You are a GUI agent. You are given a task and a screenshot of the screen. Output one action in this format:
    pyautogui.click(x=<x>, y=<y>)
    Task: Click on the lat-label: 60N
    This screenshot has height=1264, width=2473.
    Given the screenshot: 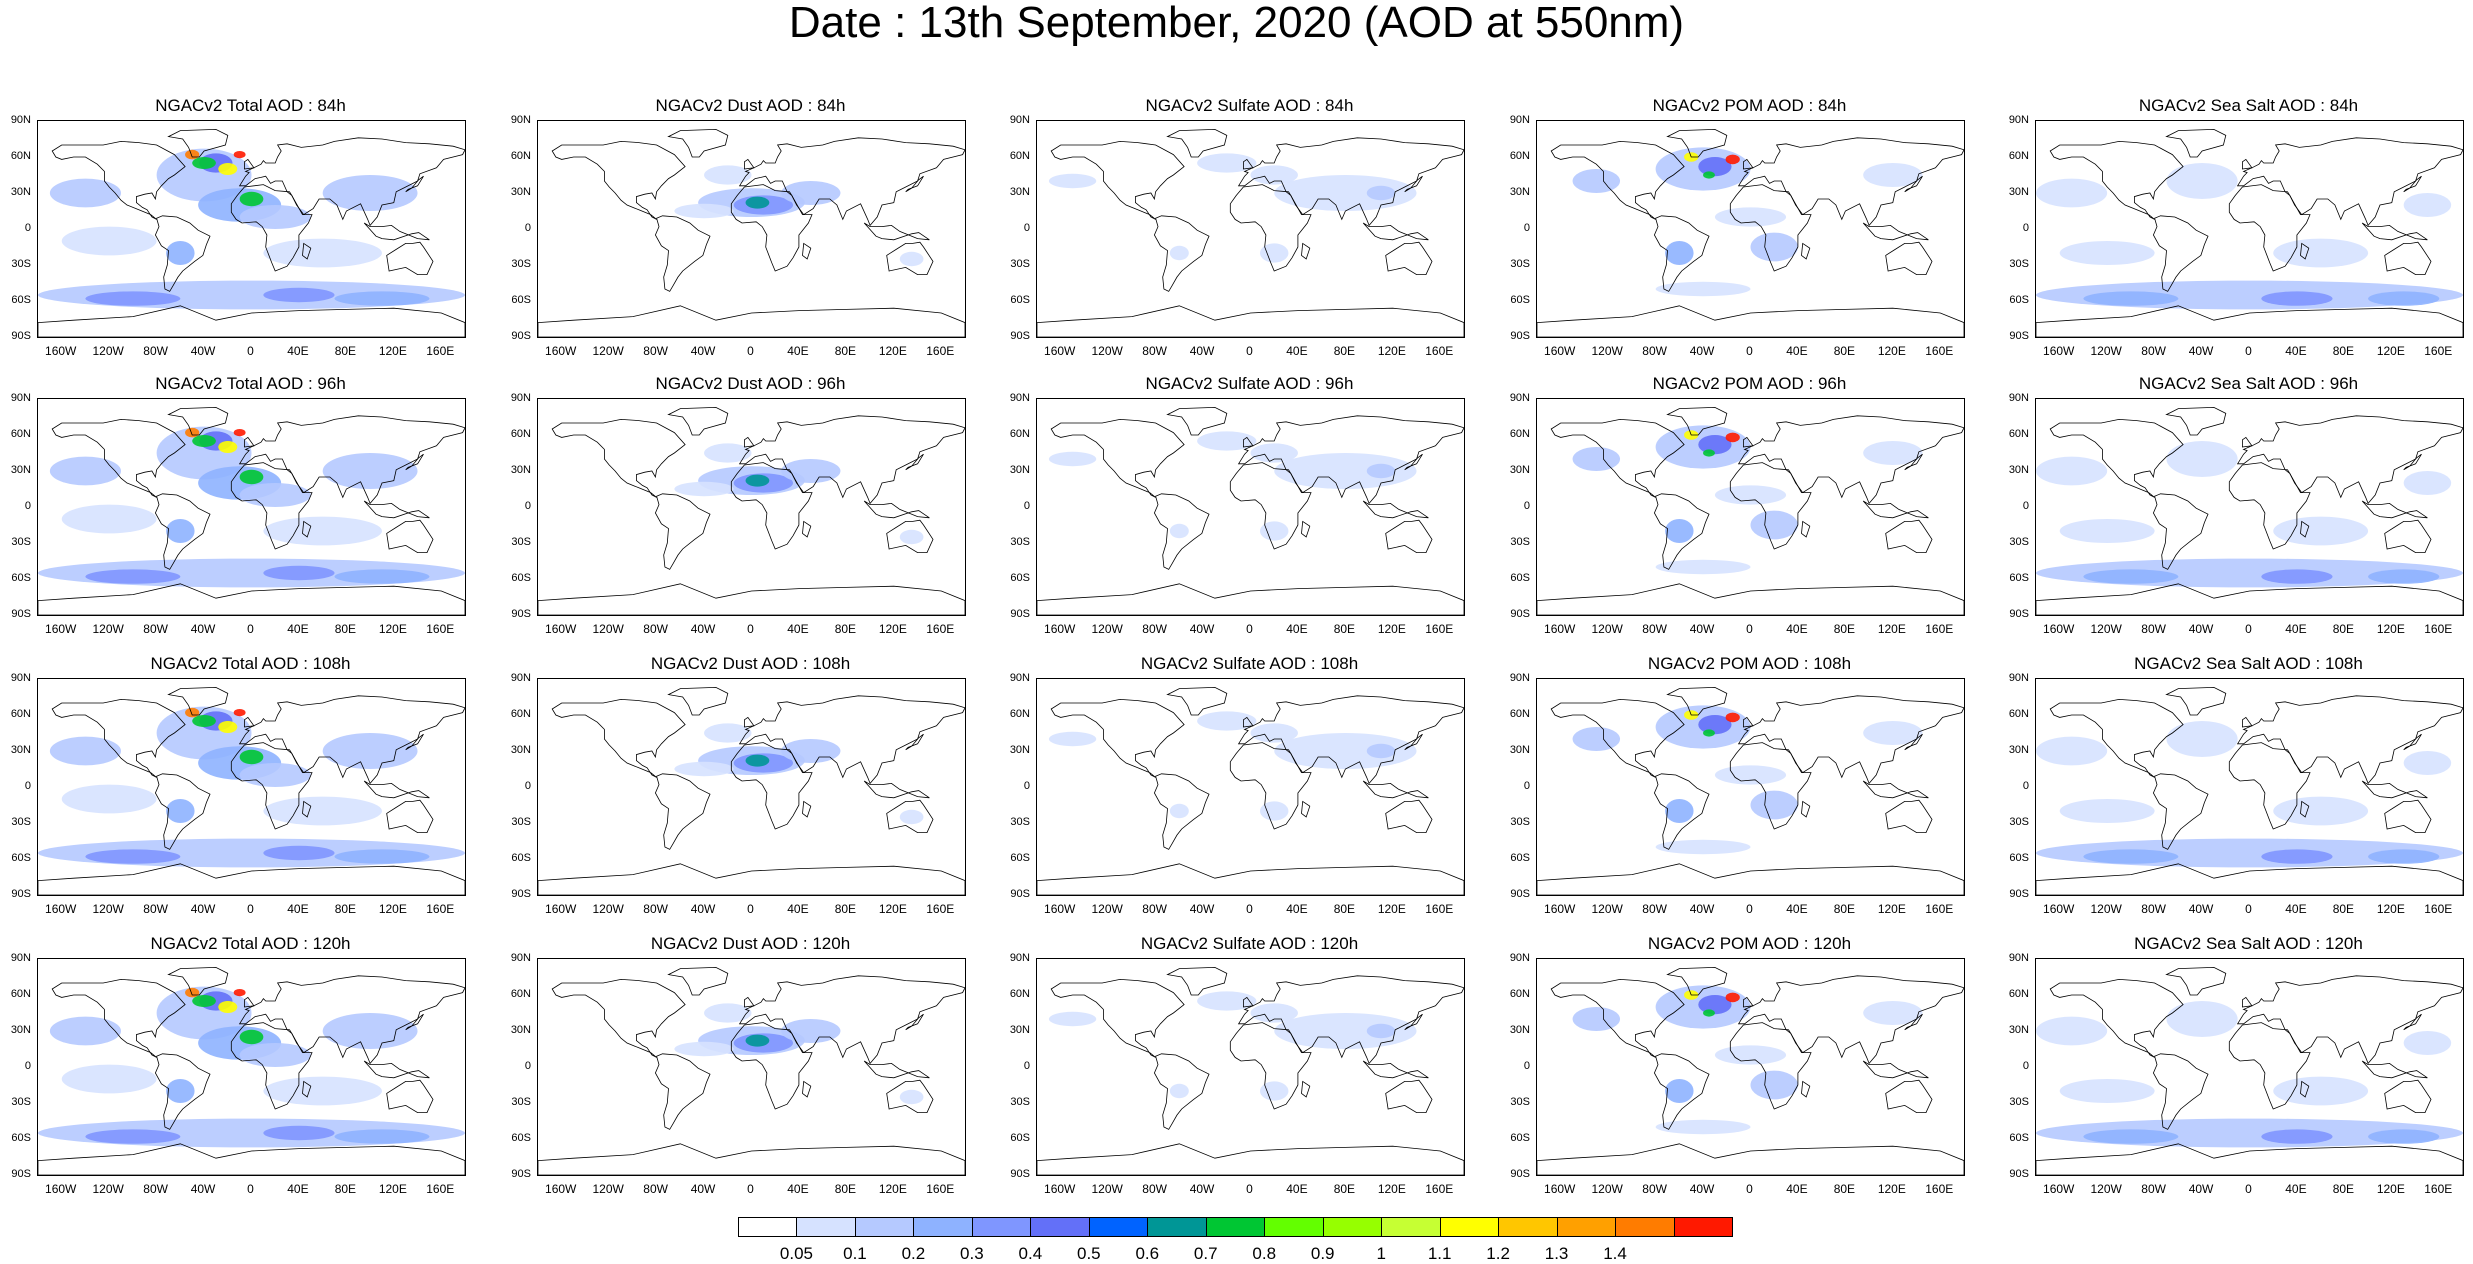 What is the action you would take?
    pyautogui.click(x=1519, y=714)
    